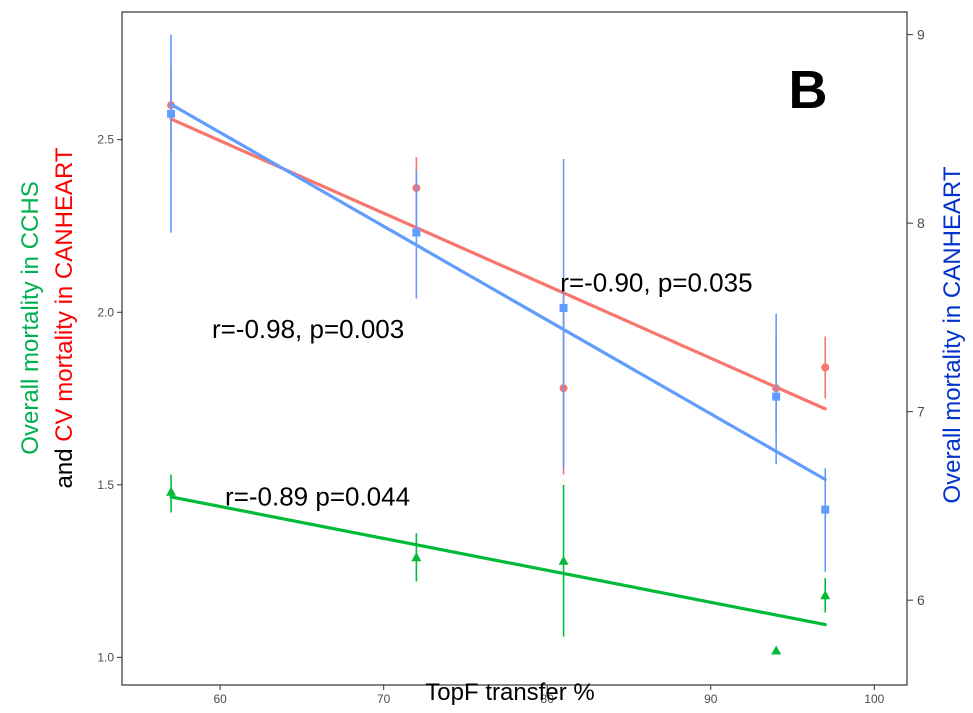 The height and width of the screenshot is (713, 973). I want to click on x-axis: 60 70 80 90 100, so click(549, 695).